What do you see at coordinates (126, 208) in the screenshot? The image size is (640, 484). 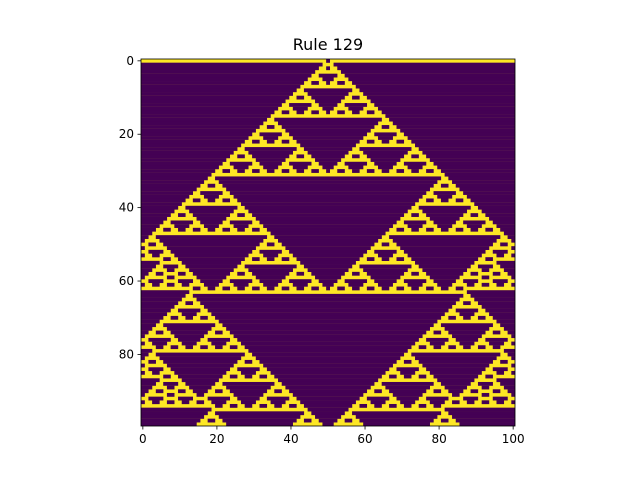 I see `y-tick-label: 40` at bounding box center [126, 208].